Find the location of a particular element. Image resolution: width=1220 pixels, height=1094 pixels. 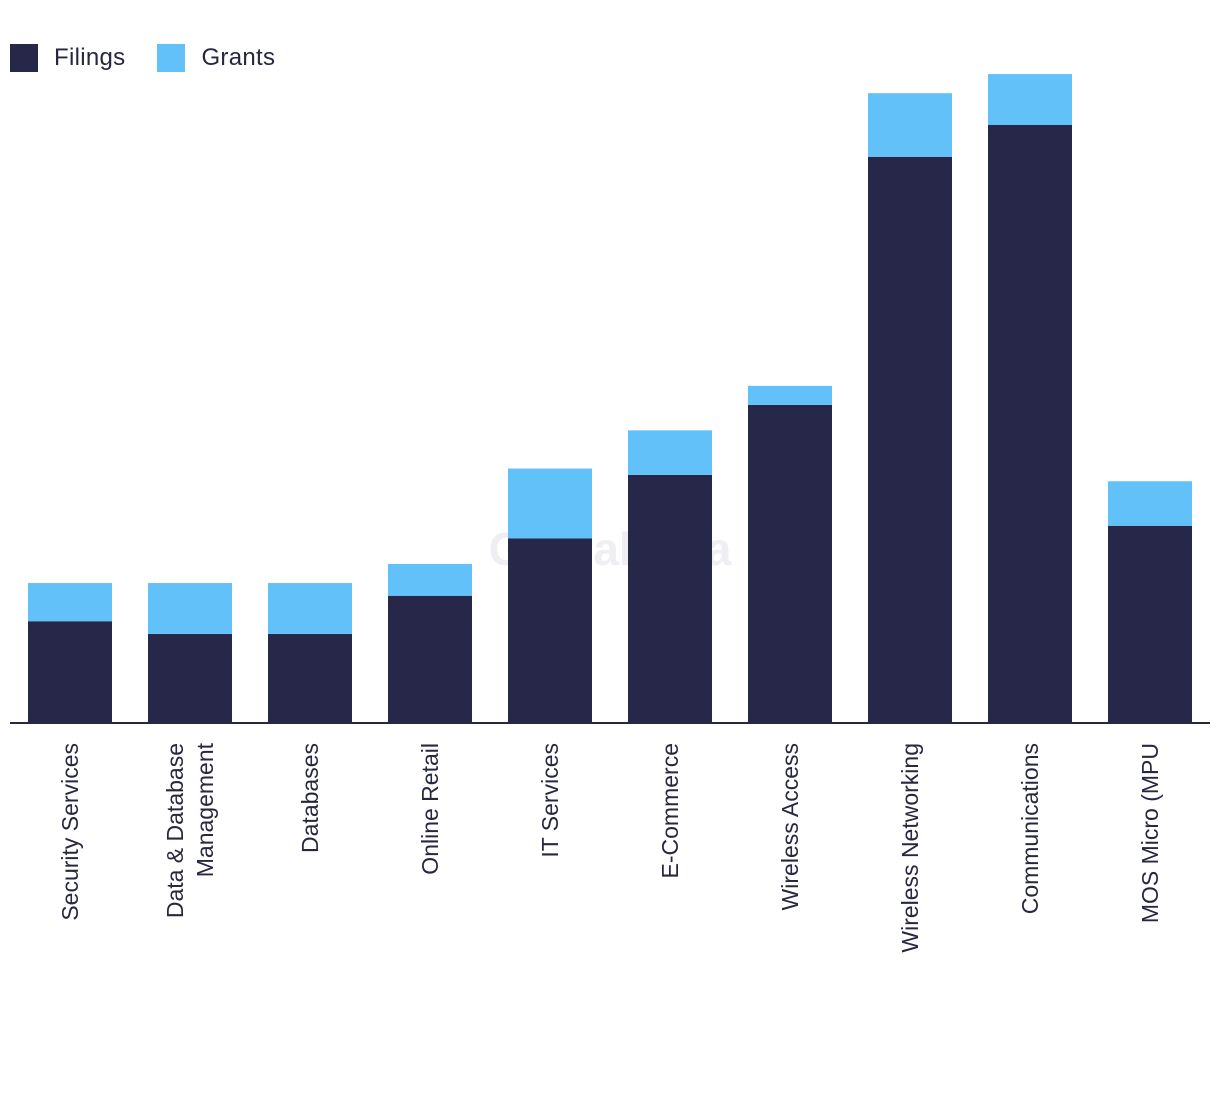

x-tick-label-line: E-Commerce is located at coordinates (670, 810).